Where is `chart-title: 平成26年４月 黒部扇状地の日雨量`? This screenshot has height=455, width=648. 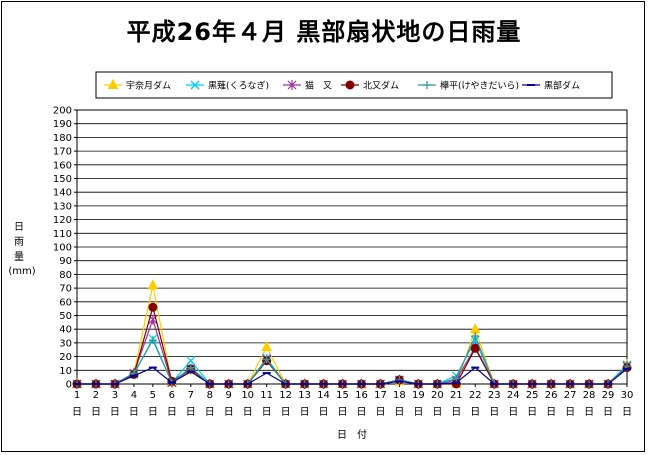 chart-title: 平成26年４月 黒部扇状地の日雨量 is located at coordinates (324, 32).